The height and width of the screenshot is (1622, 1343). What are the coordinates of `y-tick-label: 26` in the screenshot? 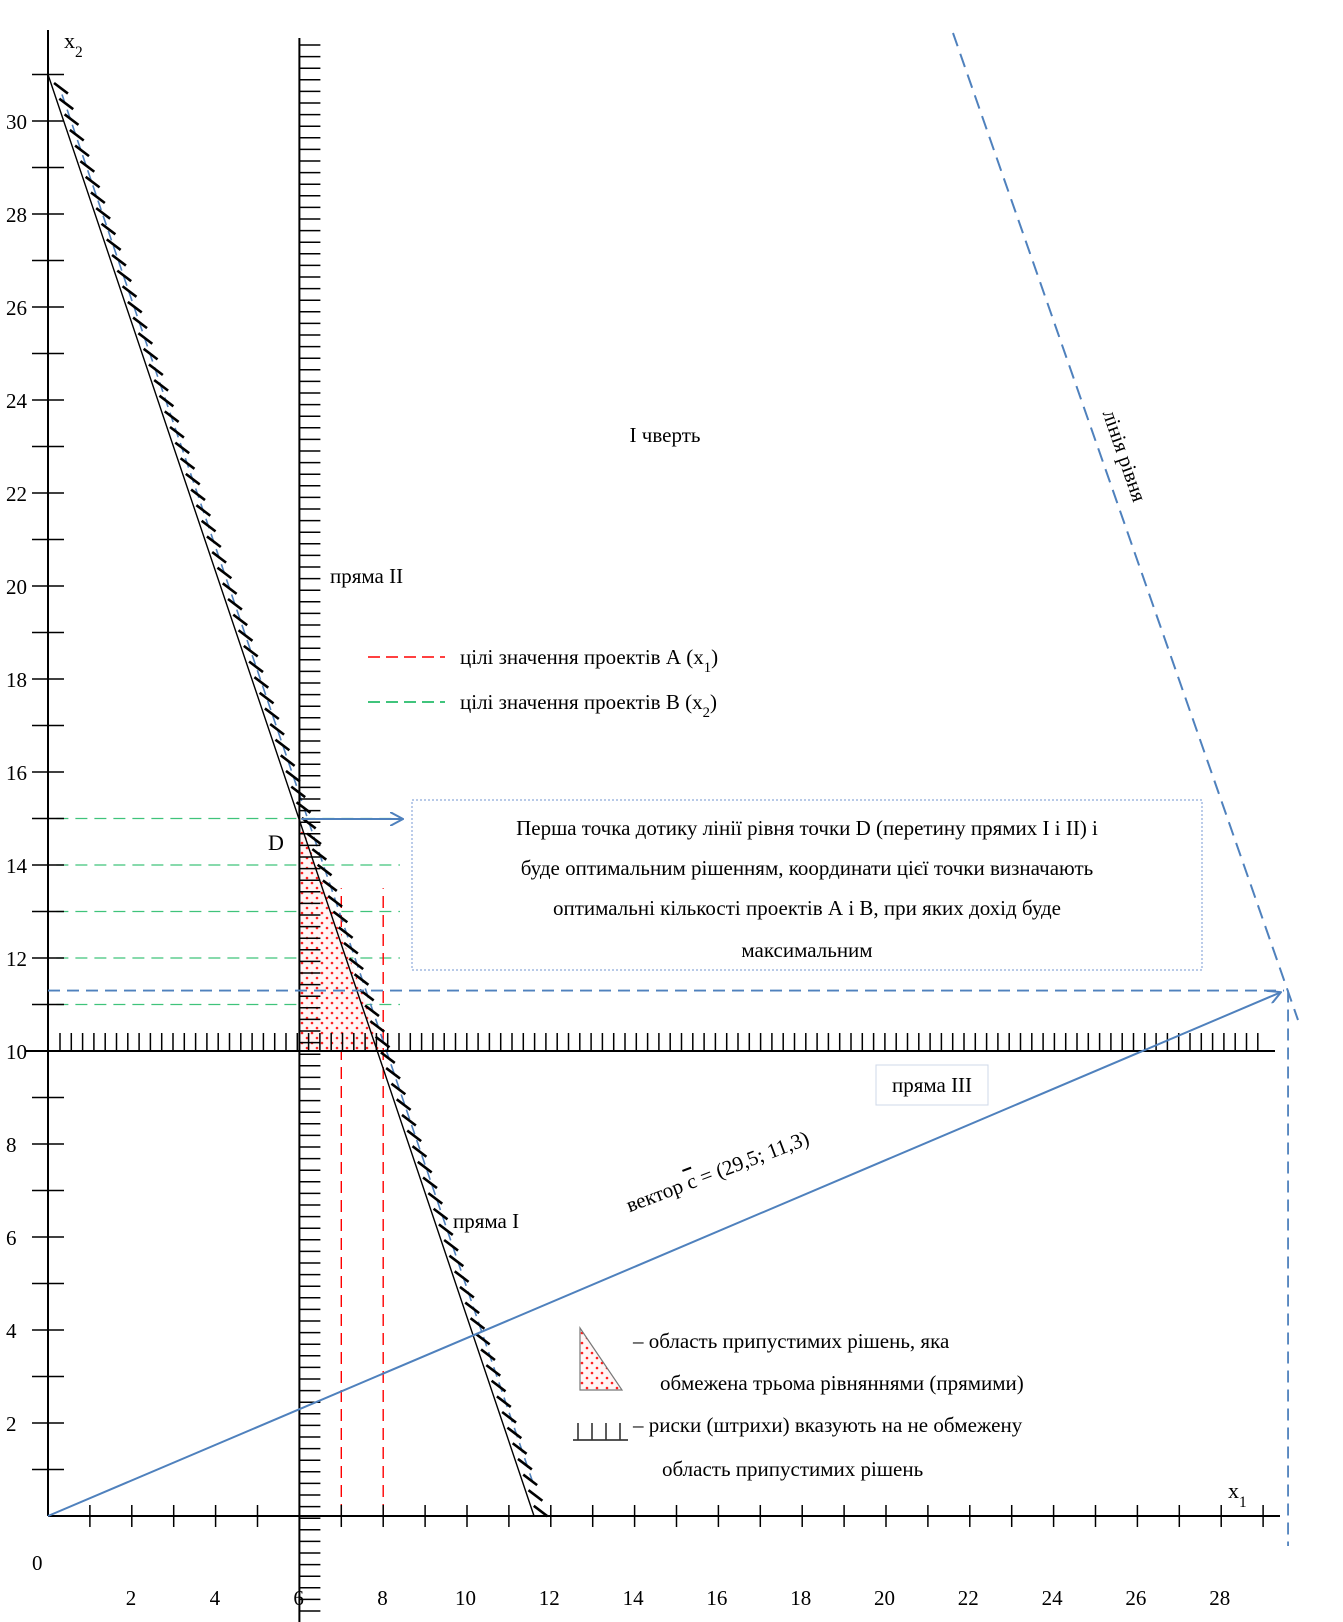 It's located at (16, 308).